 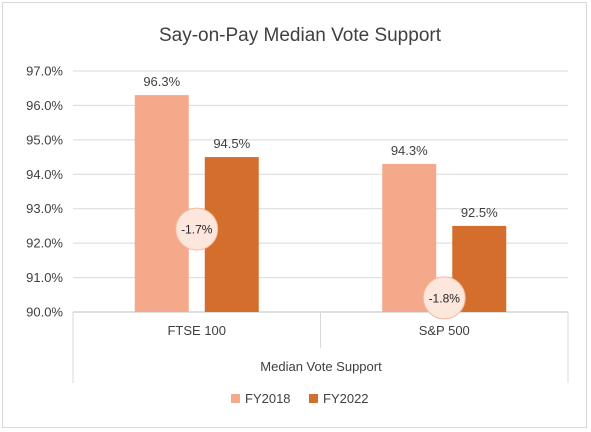 What do you see at coordinates (321, 366) in the screenshot?
I see `x-axis-title: Median Vote Support` at bounding box center [321, 366].